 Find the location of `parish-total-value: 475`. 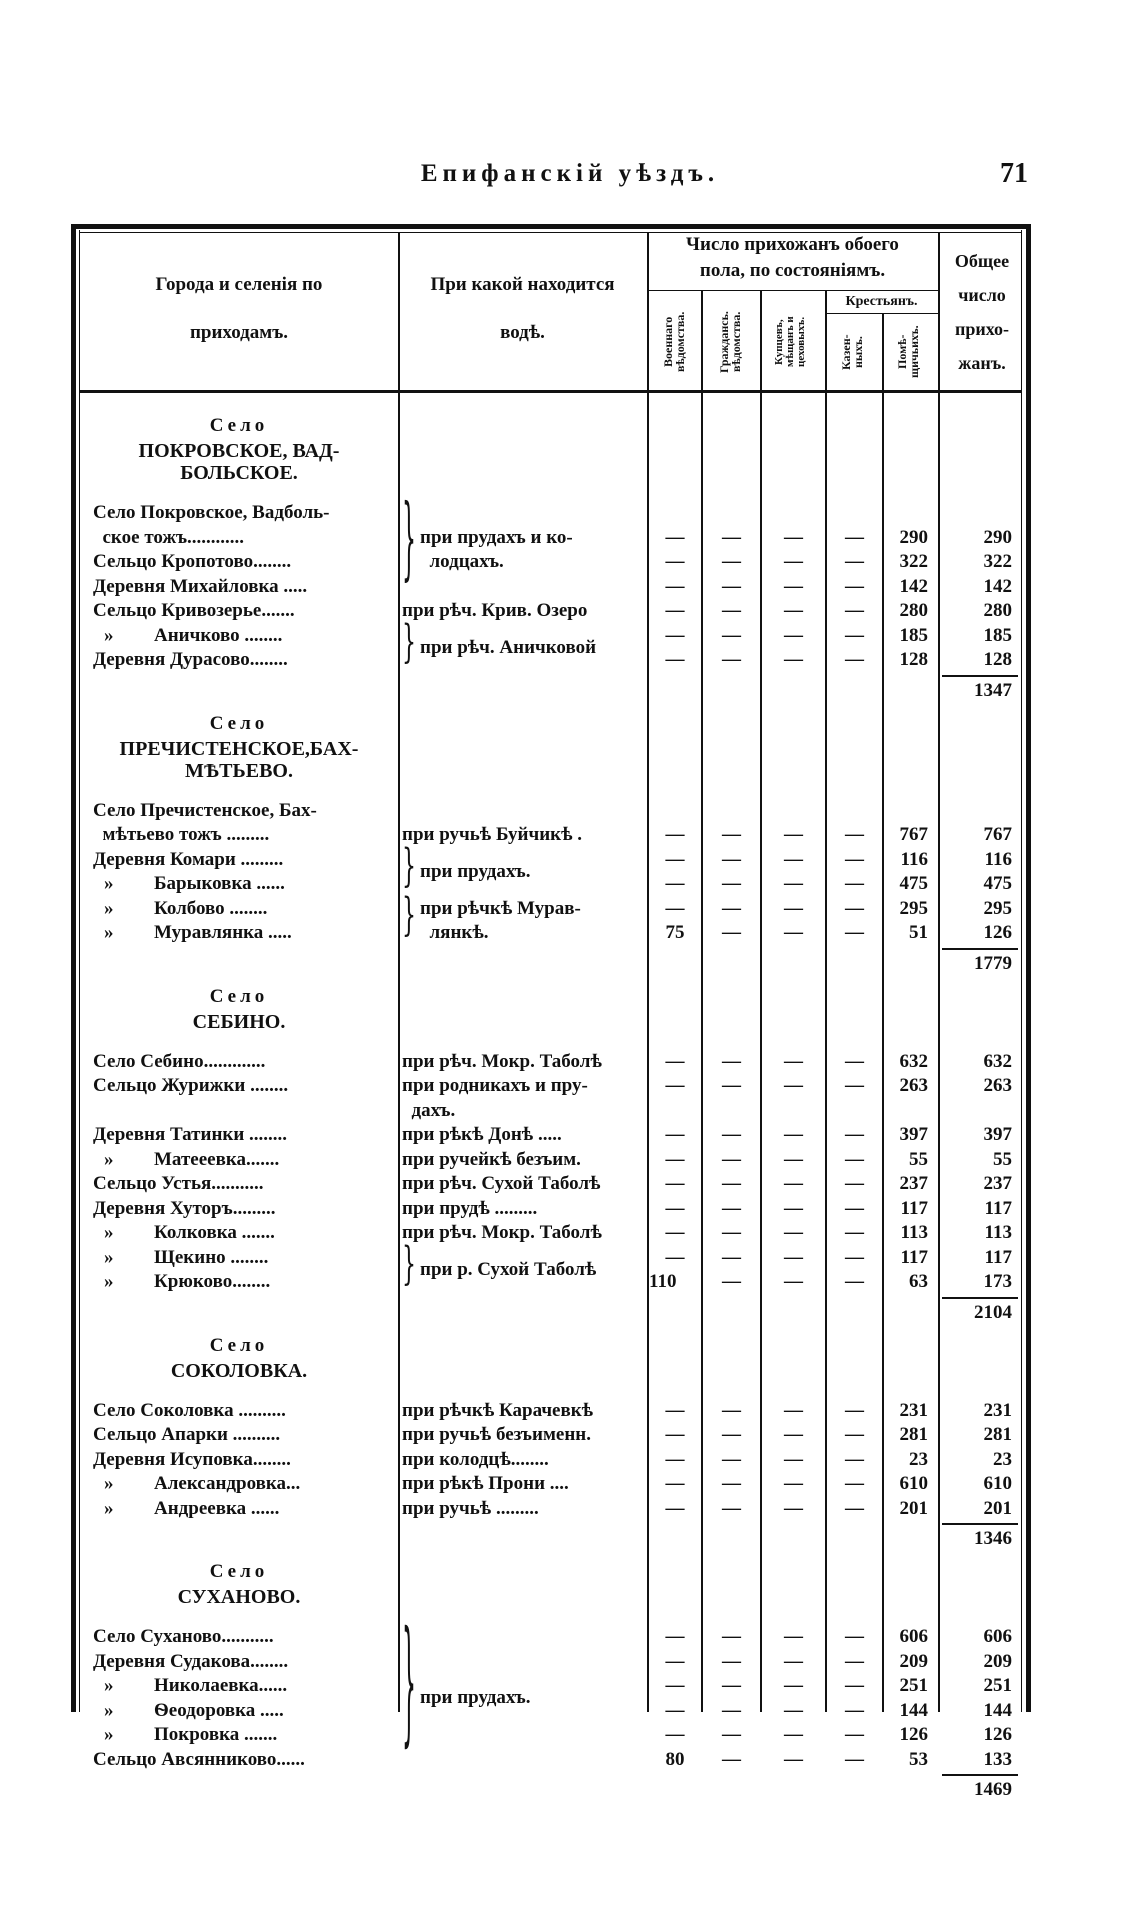

parish-total-value: 475 is located at coordinates (998, 883).